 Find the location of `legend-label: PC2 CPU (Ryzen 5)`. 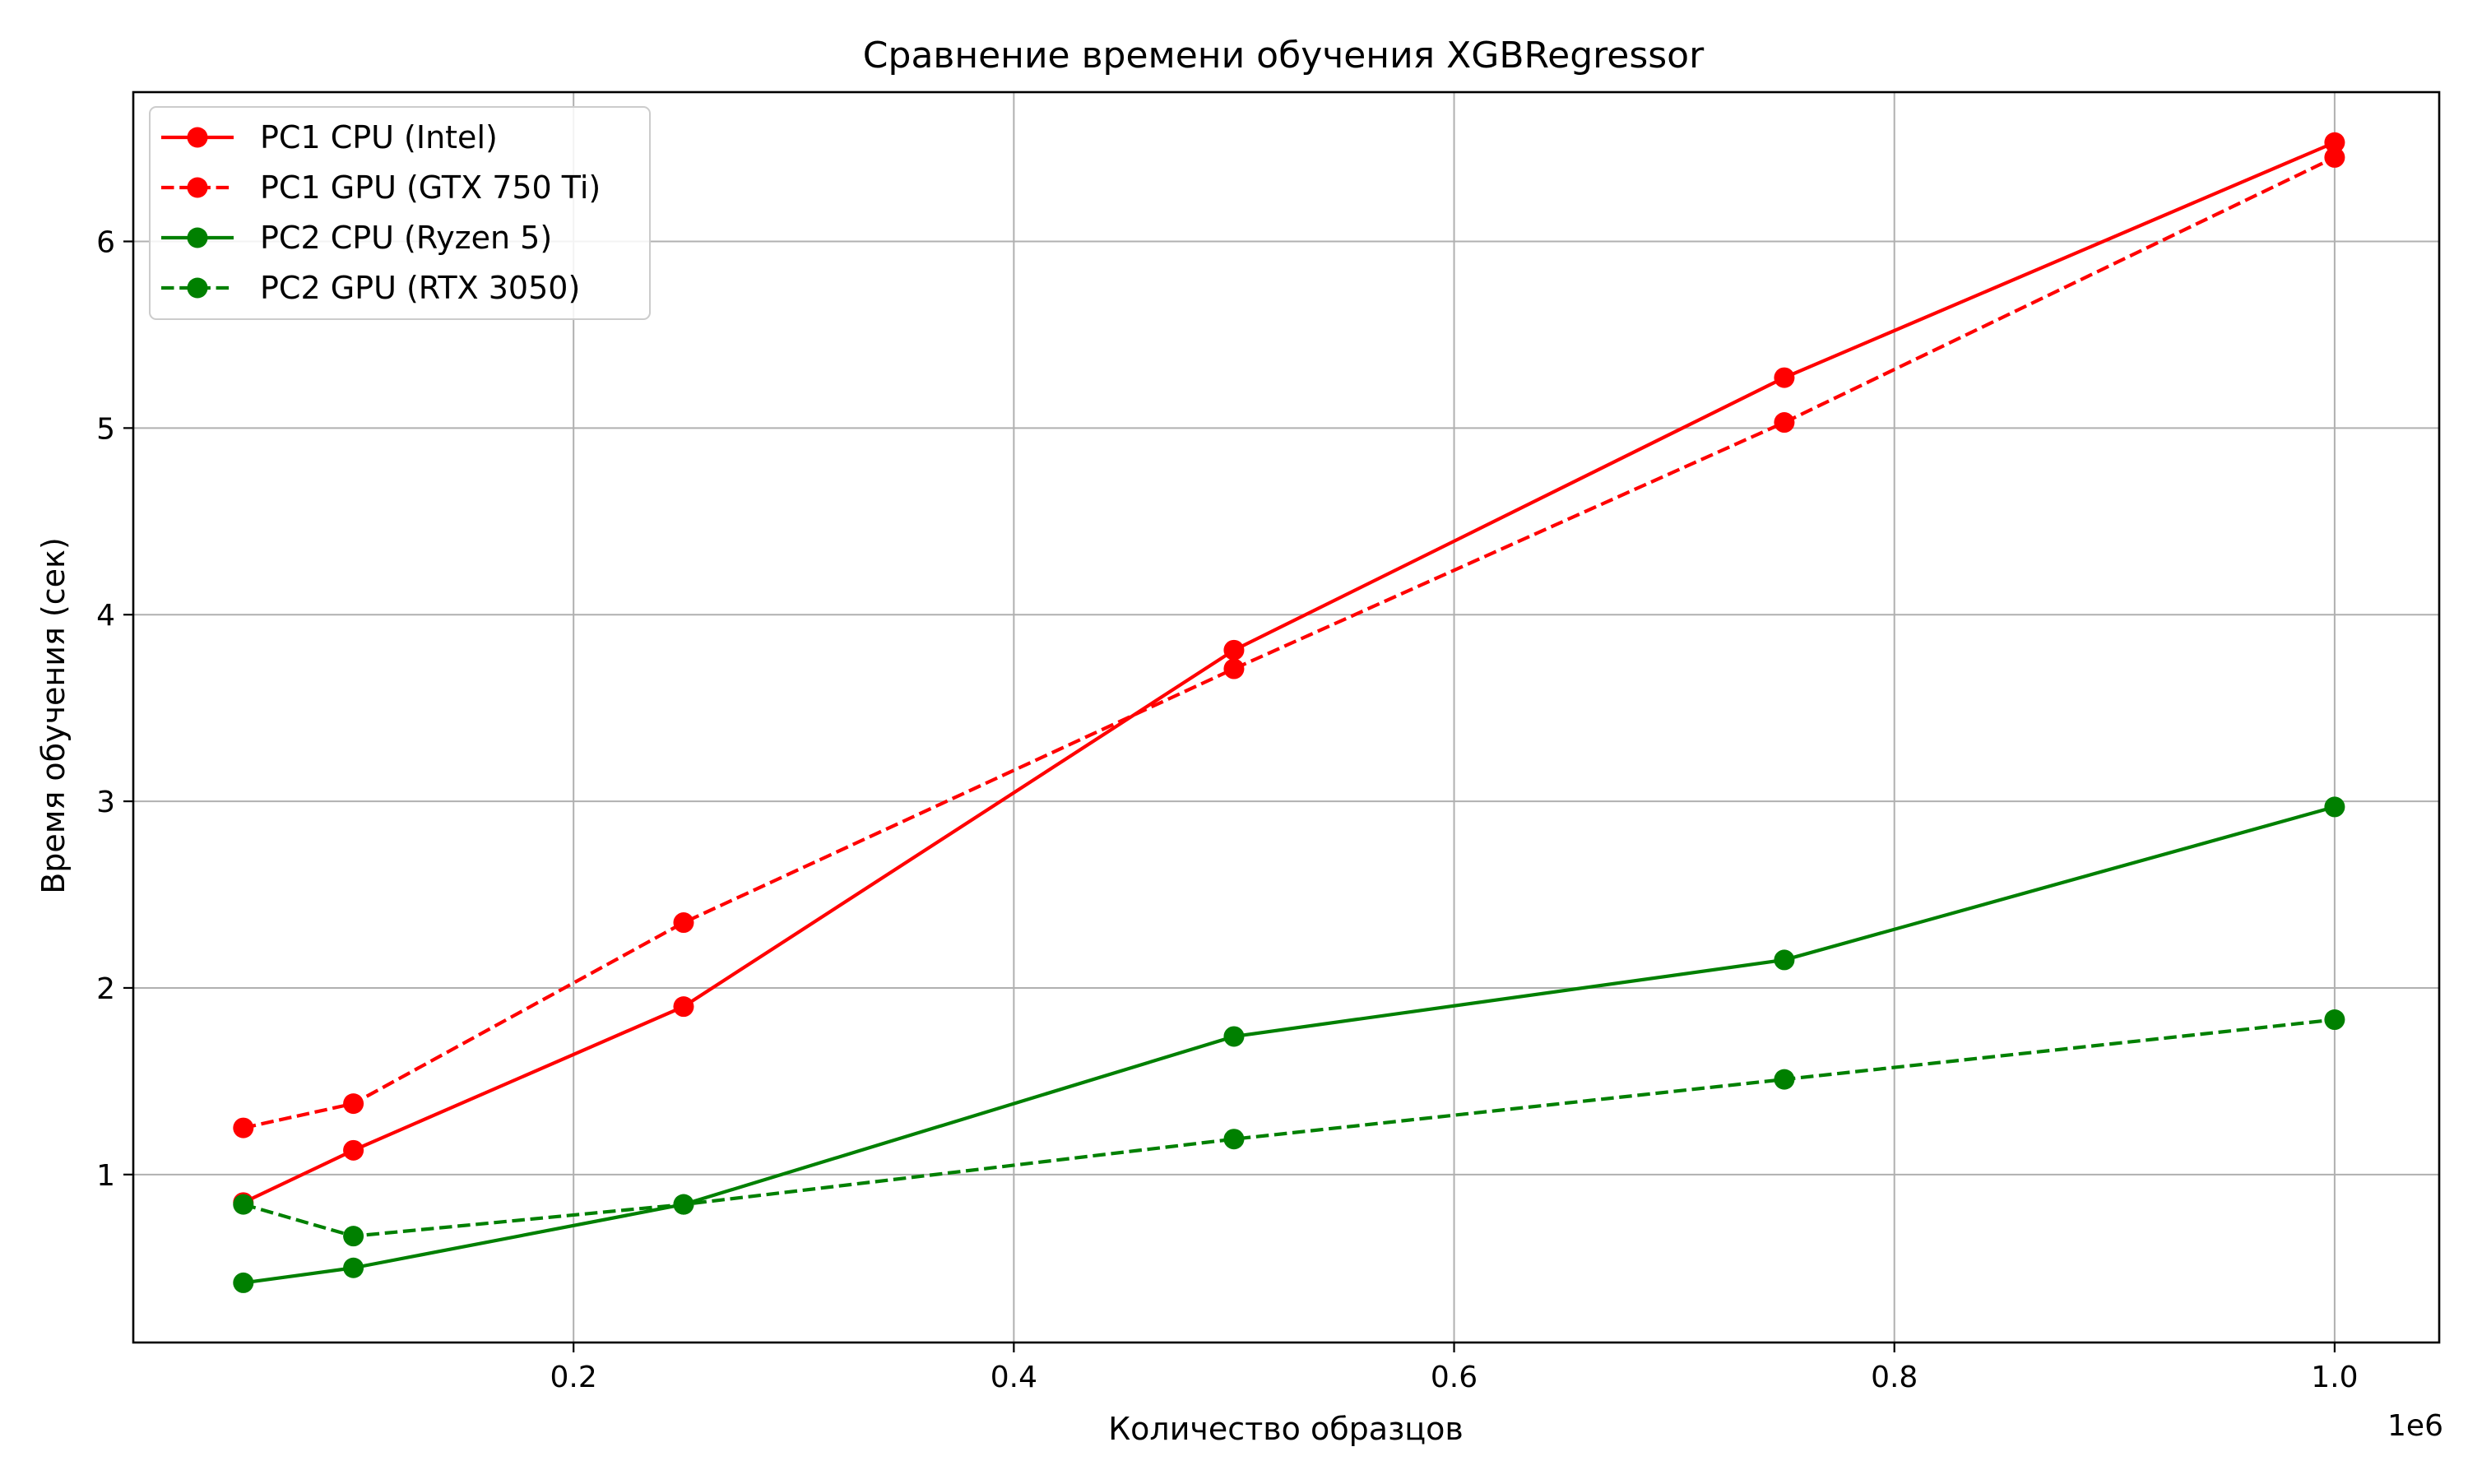

legend-label: PC2 CPU (Ryzen 5) is located at coordinates (406, 238).